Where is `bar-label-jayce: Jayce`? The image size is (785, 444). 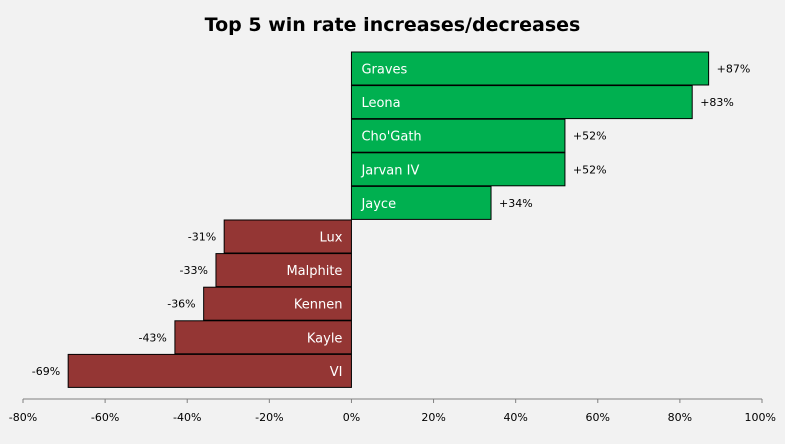 bar-label-jayce: Jayce is located at coordinates (378, 204).